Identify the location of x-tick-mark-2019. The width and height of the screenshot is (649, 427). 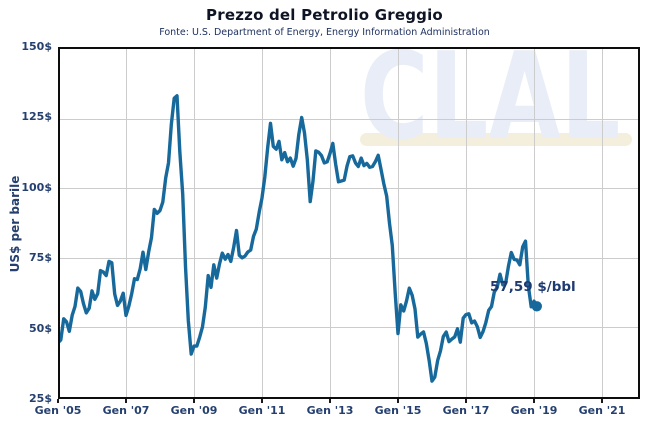
(534, 401).